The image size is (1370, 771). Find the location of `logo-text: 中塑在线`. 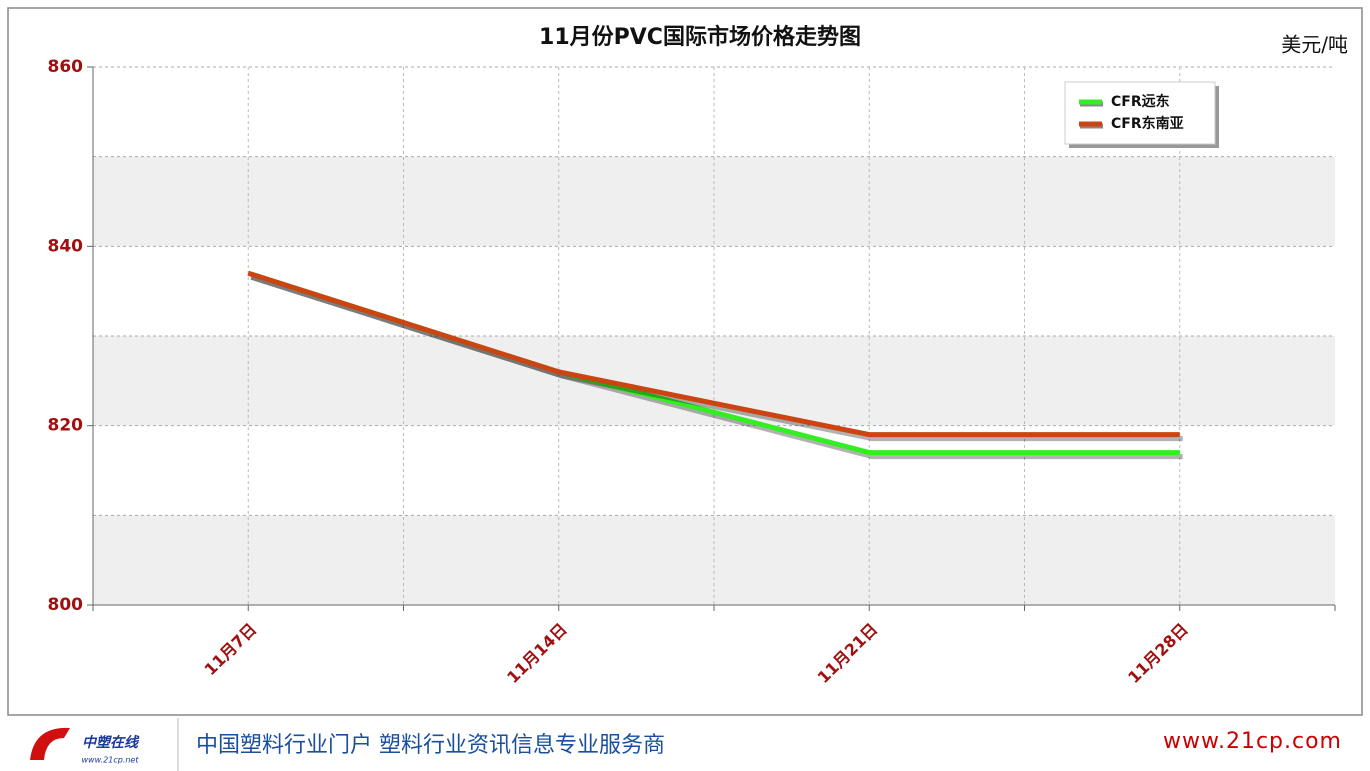

logo-text: 中塑在线 is located at coordinates (111, 742).